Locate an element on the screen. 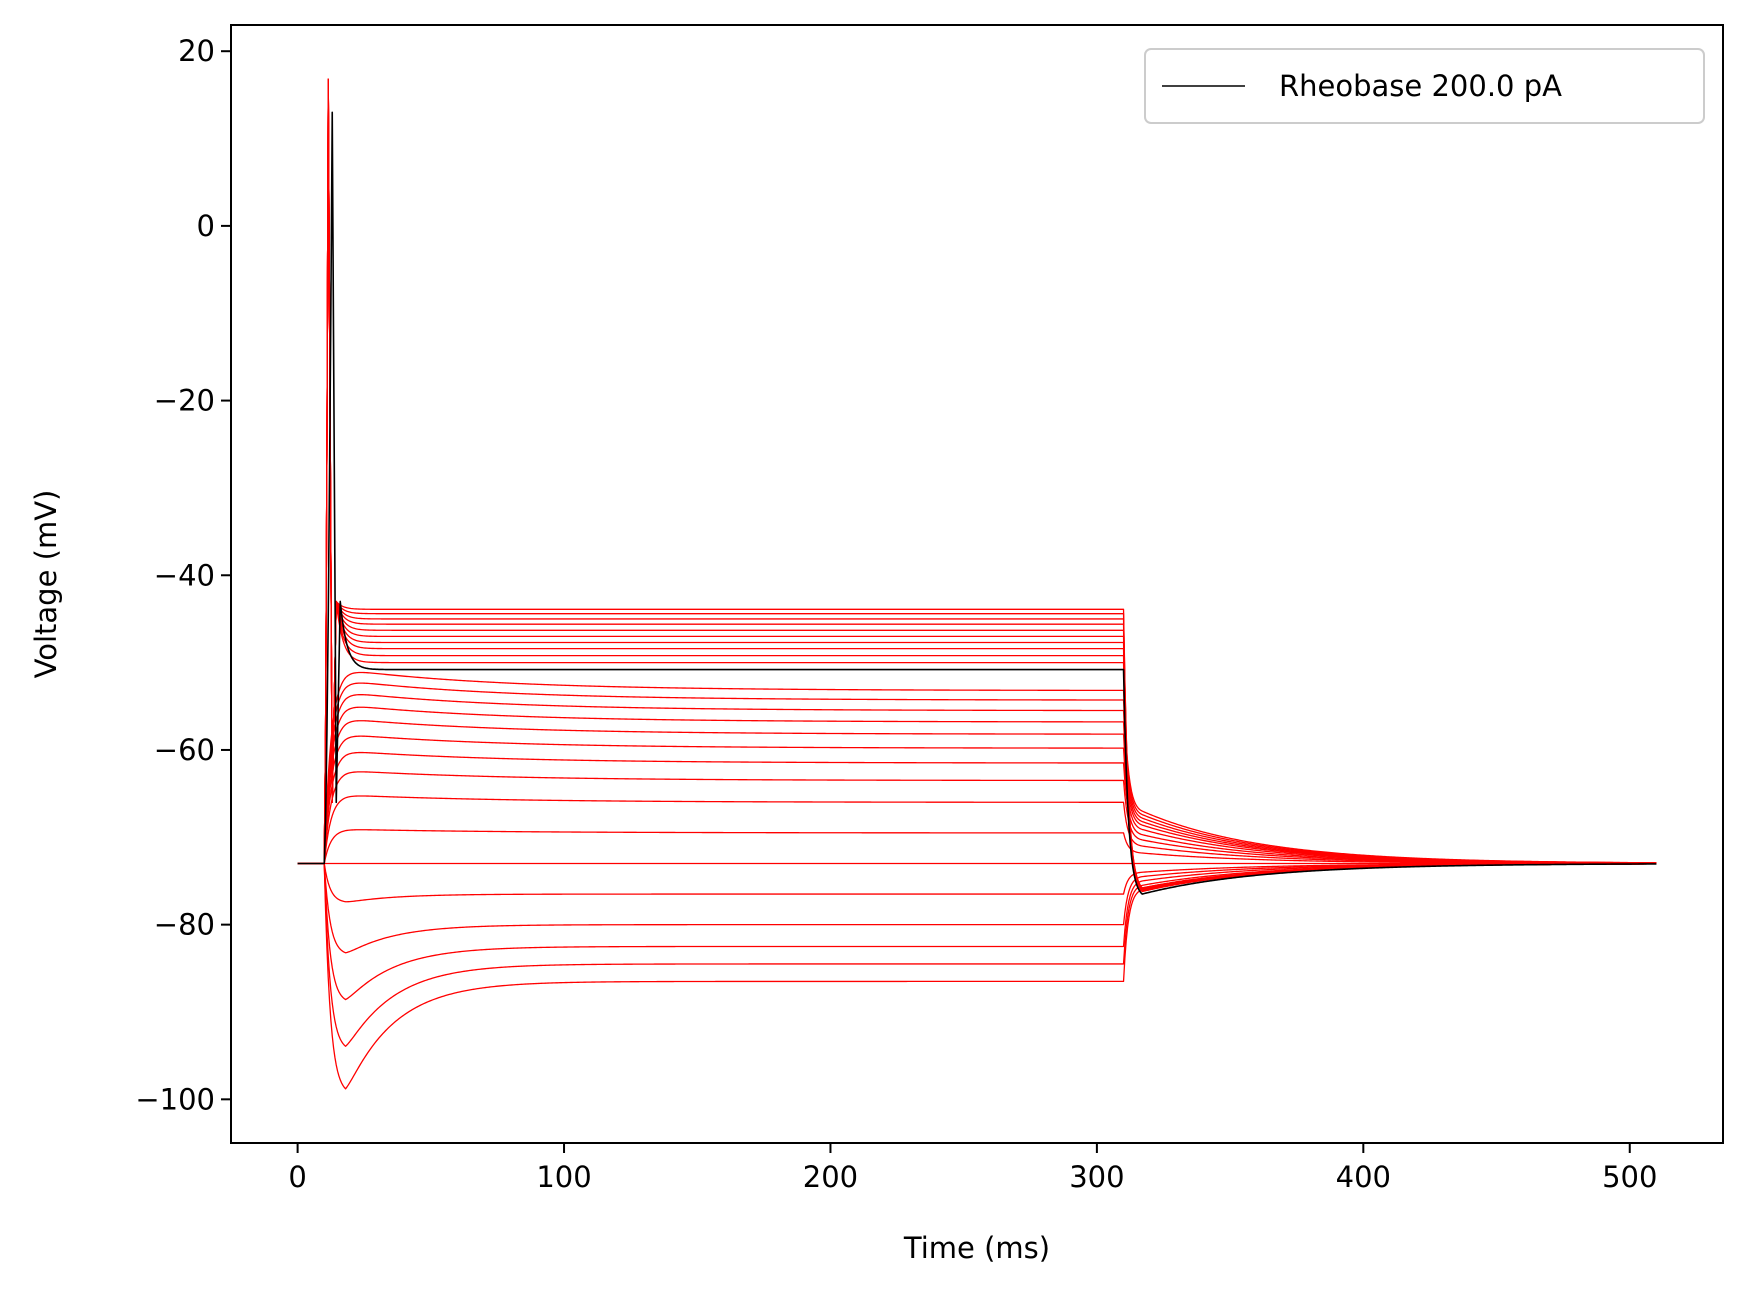  legend-label: Rheobase 200.0 pA is located at coordinates (1420, 86).